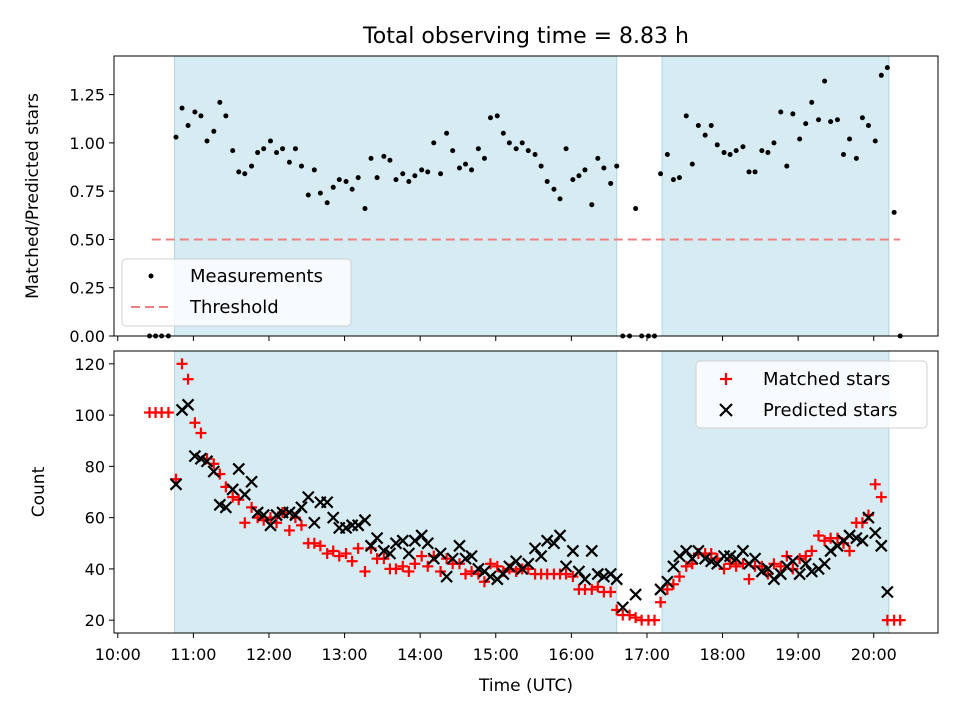 The height and width of the screenshot is (720, 960). What do you see at coordinates (87, 143) in the screenshot?
I see `top-y-tick-label: 1.00` at bounding box center [87, 143].